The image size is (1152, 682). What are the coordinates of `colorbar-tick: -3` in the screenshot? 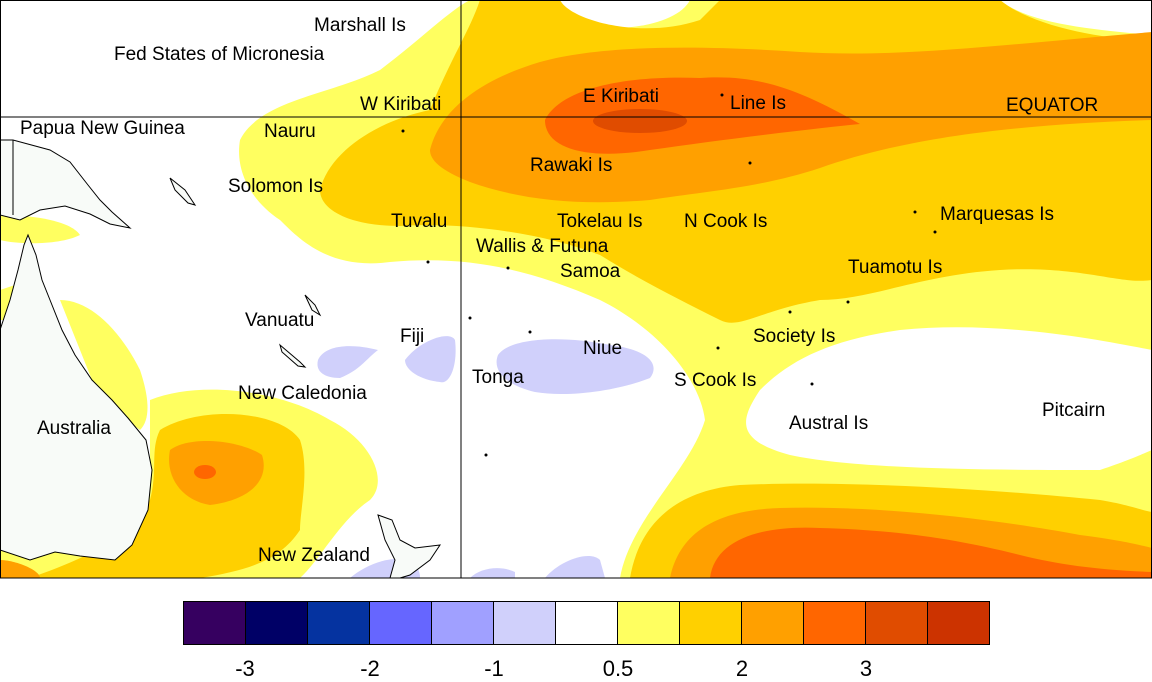 It's located at (245, 668).